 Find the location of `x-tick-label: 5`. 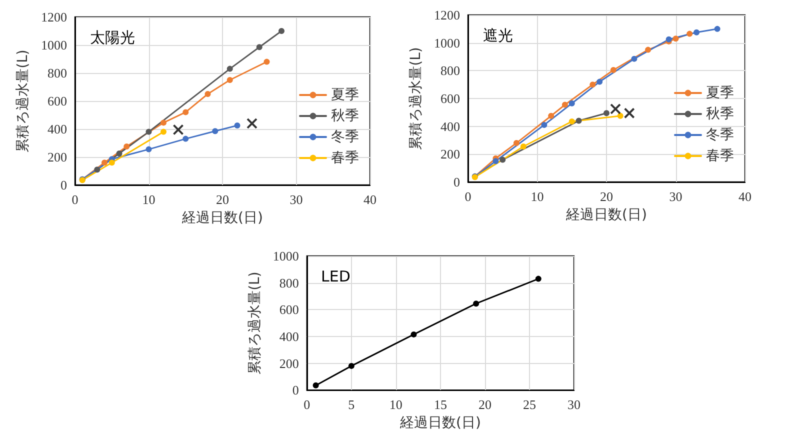

x-tick-label: 5 is located at coordinates (351, 404).